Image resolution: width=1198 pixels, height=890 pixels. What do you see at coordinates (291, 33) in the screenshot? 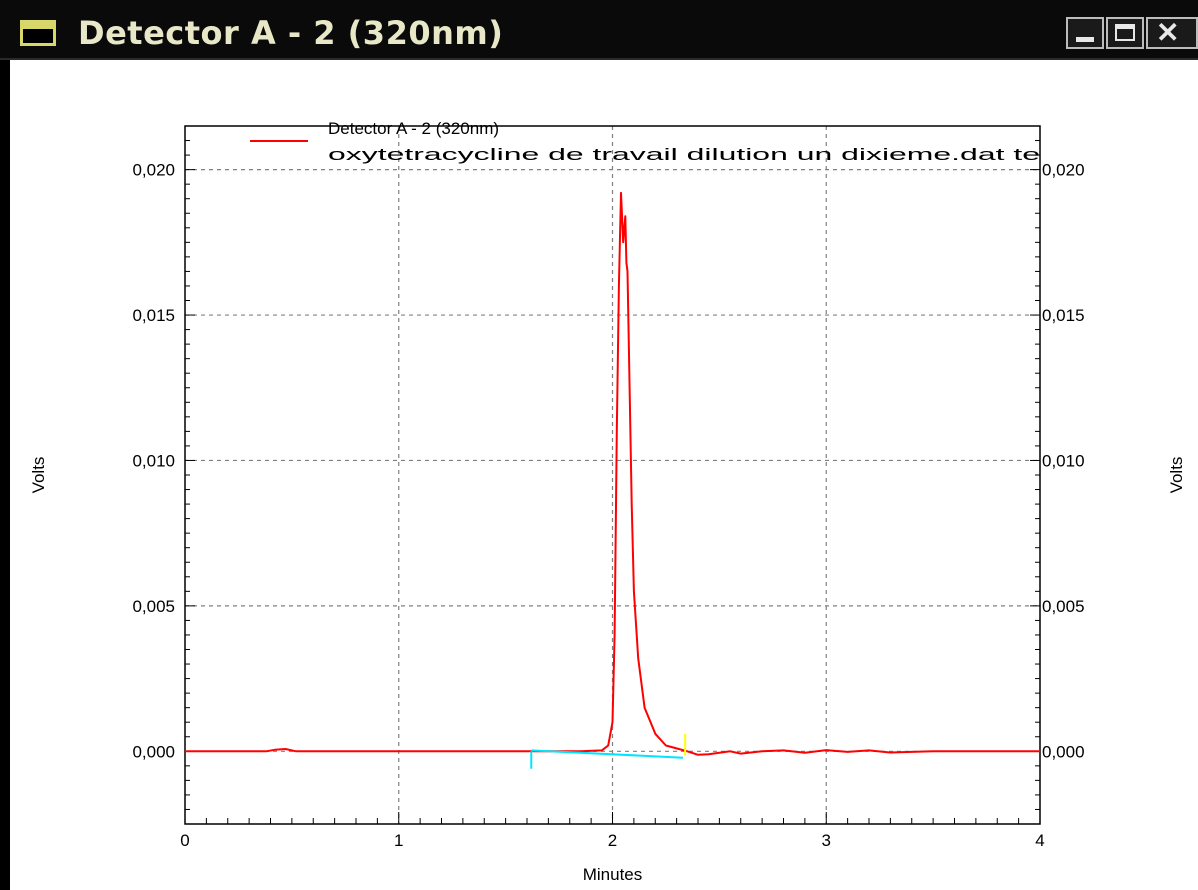
I see `window-title: Detector A - 2 (320nm)` at bounding box center [291, 33].